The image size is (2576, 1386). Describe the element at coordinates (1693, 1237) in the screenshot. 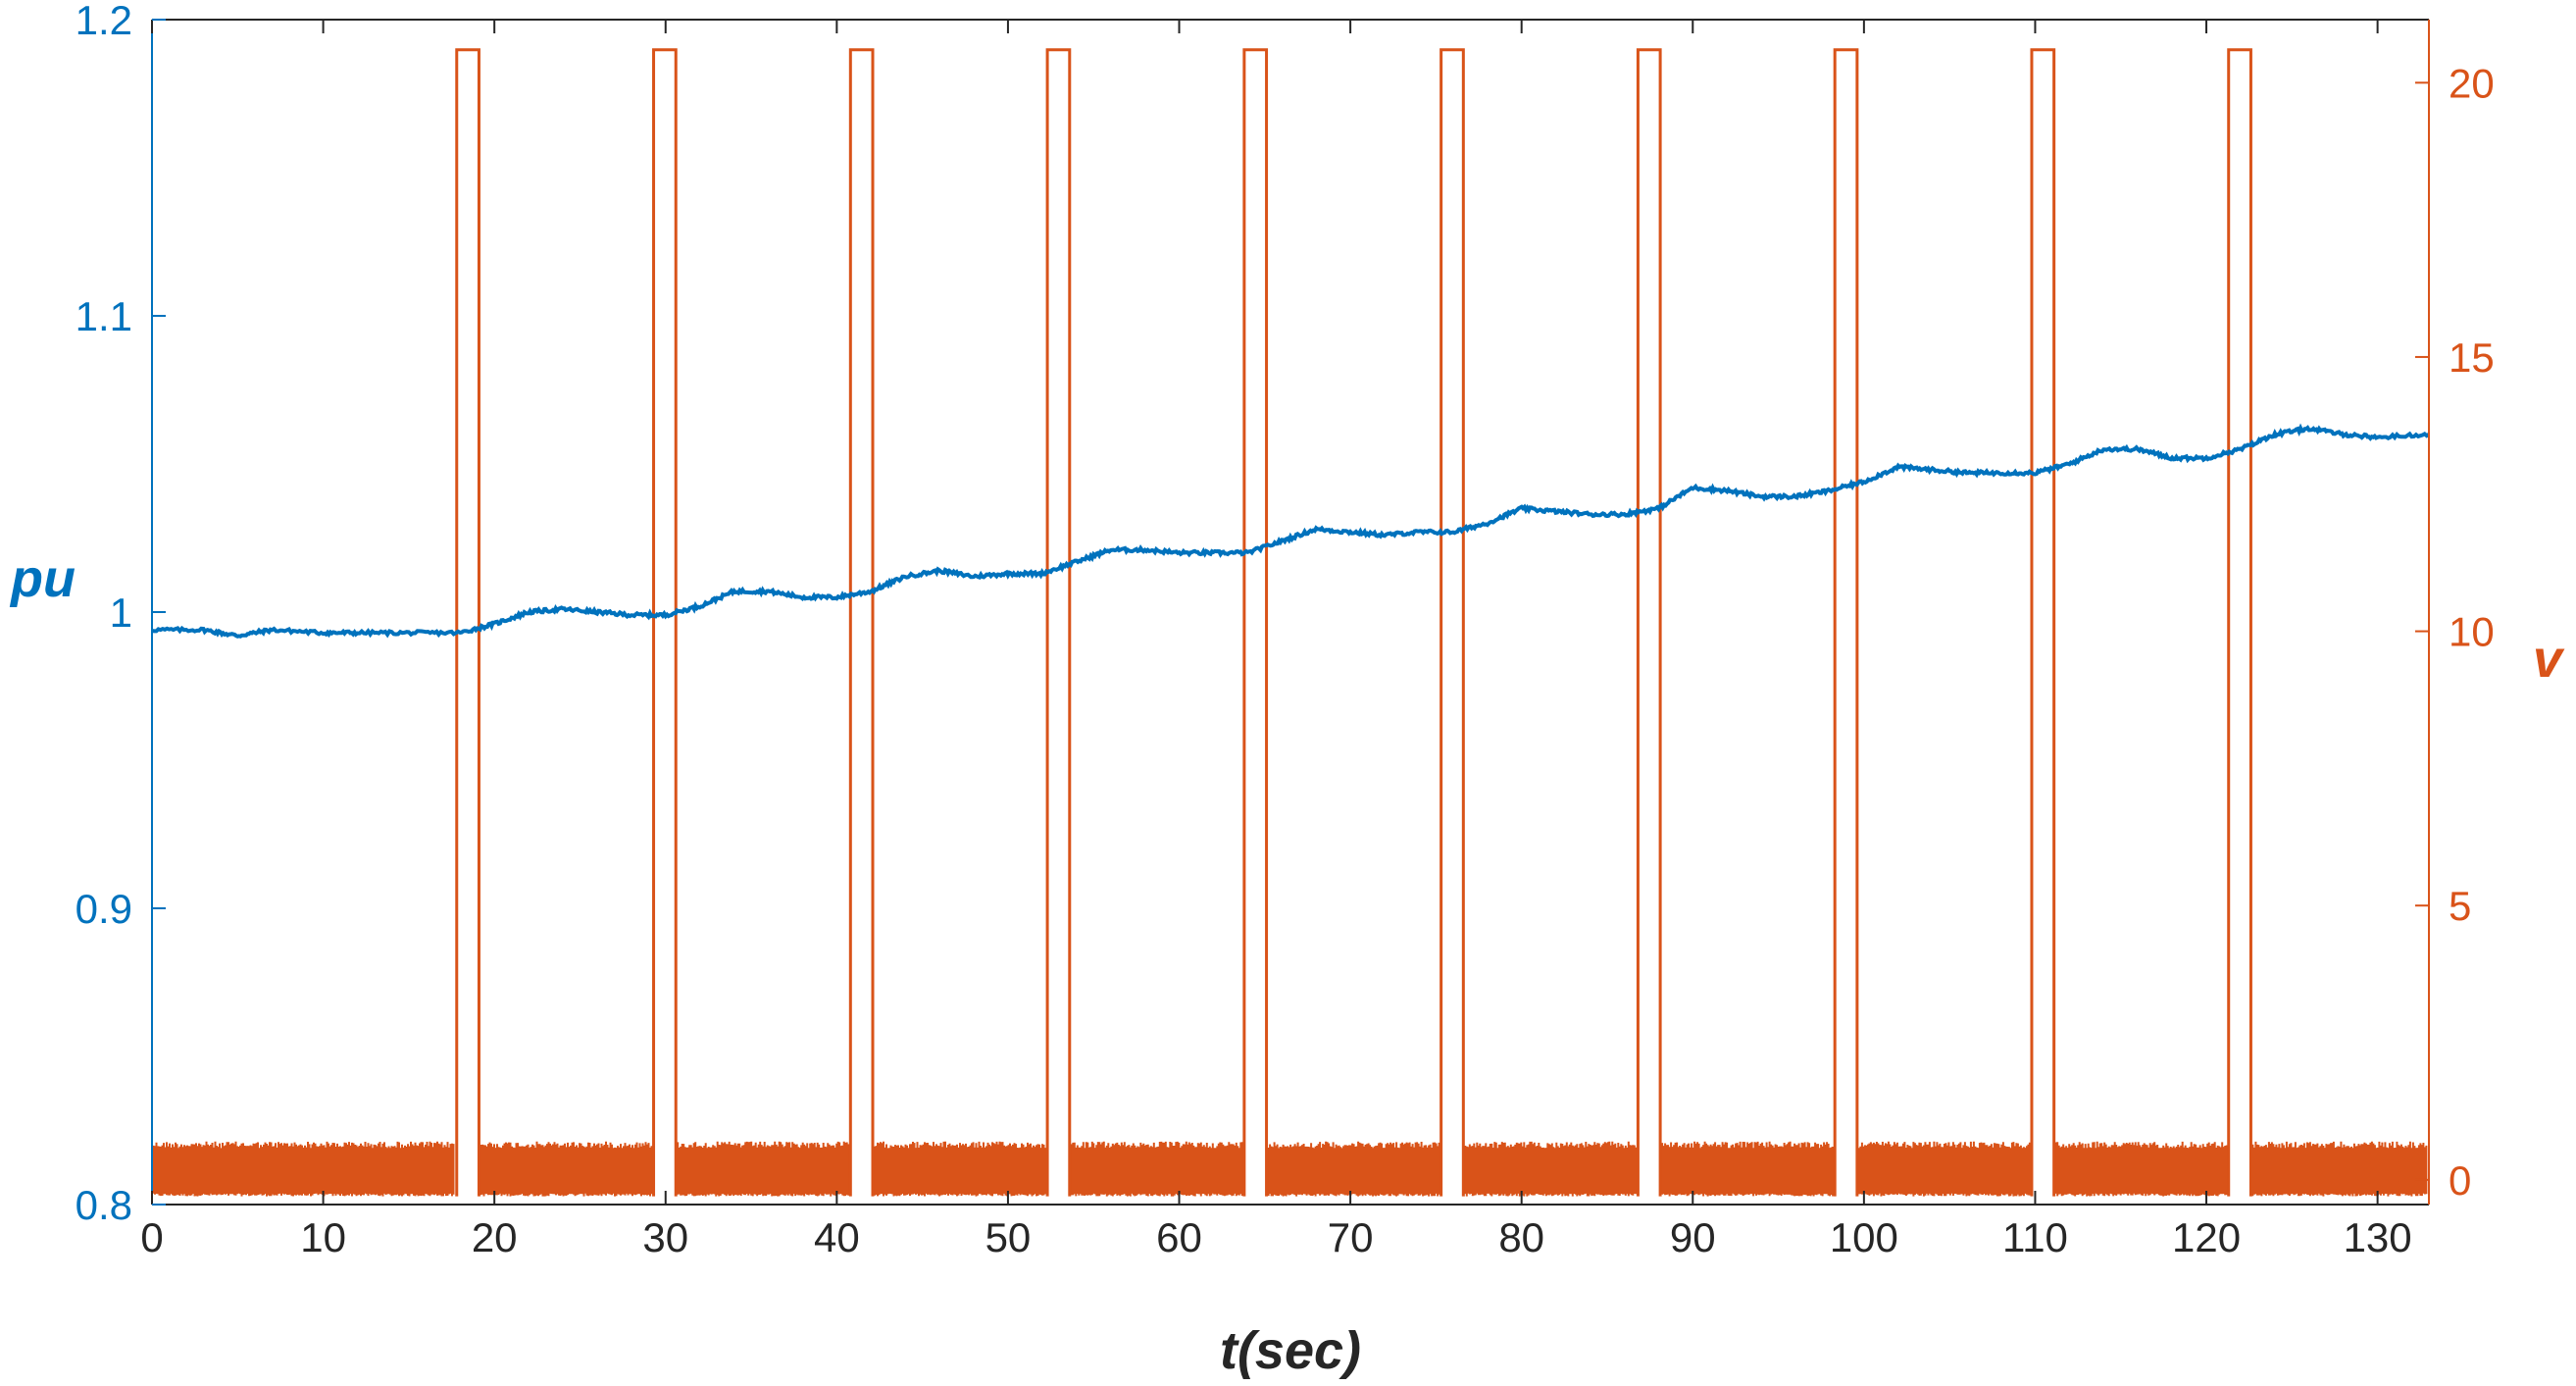

I see `x-tick-label: 90` at that location.